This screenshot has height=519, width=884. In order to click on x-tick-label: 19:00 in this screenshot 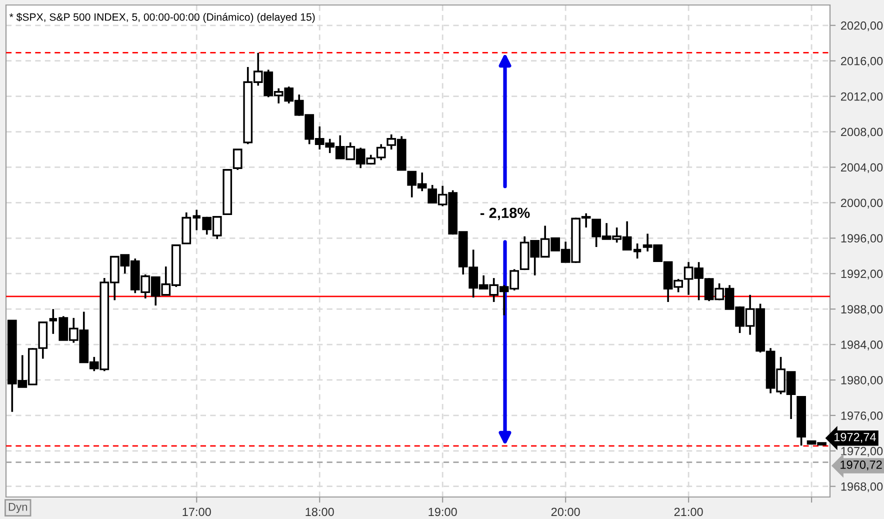, I will do `click(442, 512)`.